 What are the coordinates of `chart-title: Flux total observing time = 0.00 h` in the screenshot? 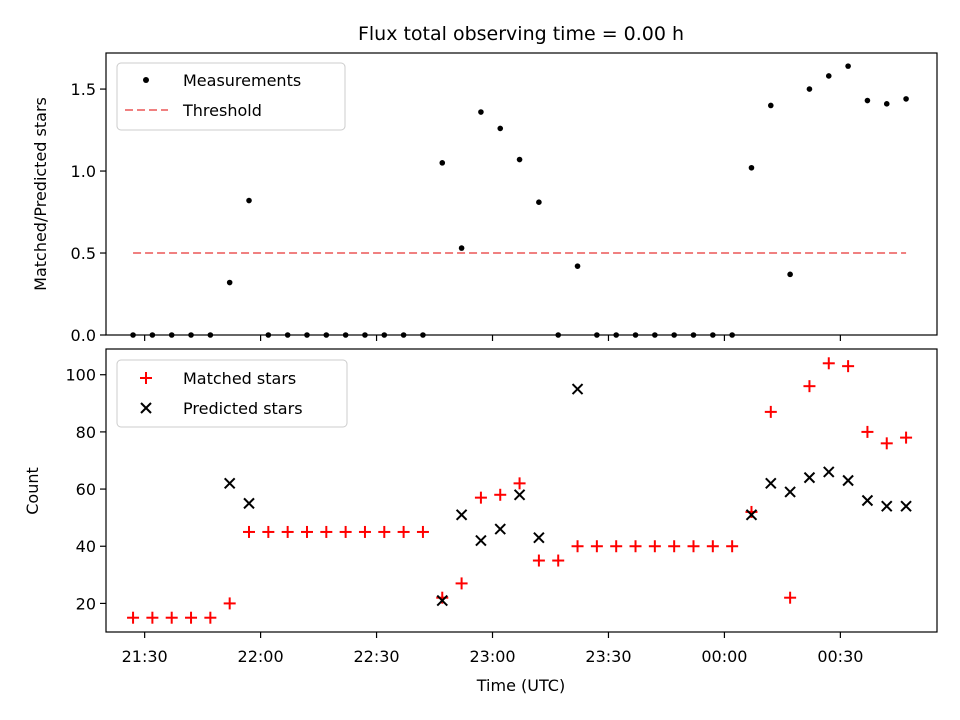 It's located at (521, 34).